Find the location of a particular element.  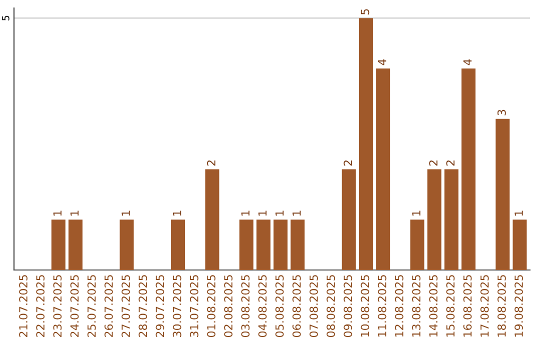

data-label: 3 is located at coordinates (501, 113).